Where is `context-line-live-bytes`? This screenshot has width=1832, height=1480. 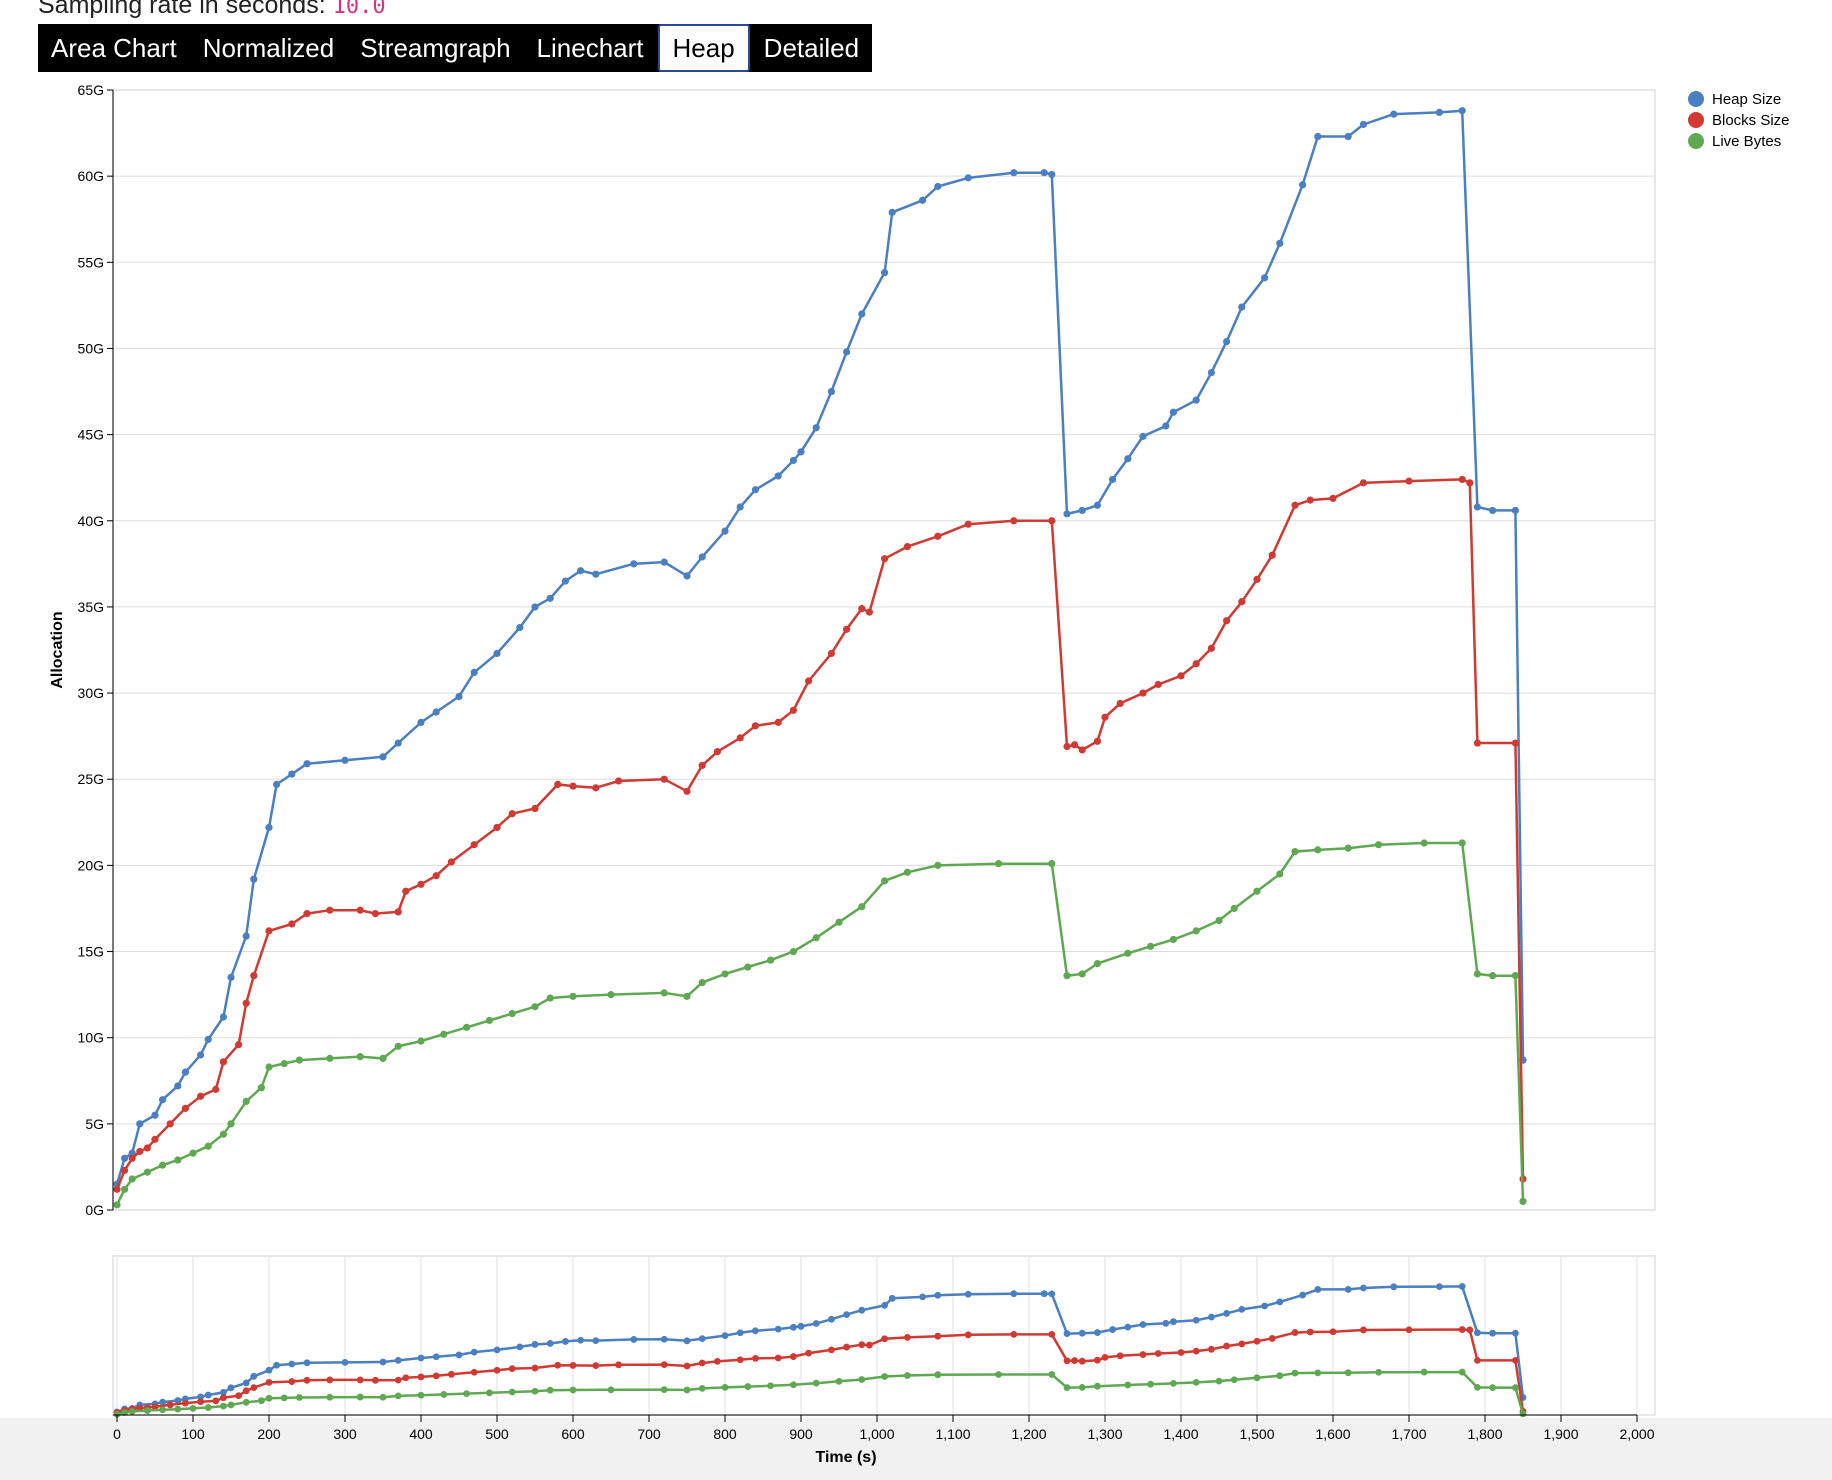
context-line-live-bytes is located at coordinates (820, 1393).